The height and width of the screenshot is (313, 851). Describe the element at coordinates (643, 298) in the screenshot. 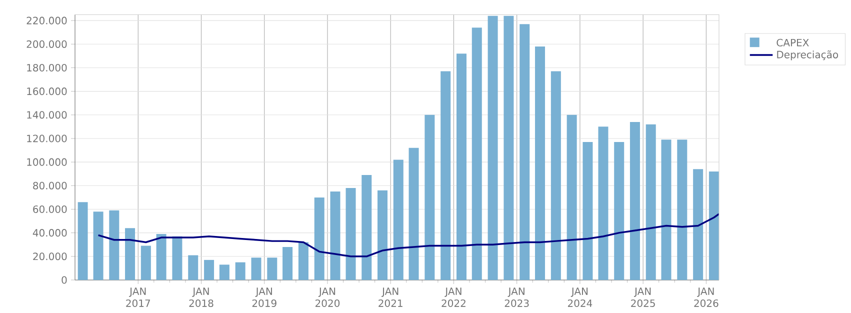

I see `x-tick-label: JAN 2025` at that location.